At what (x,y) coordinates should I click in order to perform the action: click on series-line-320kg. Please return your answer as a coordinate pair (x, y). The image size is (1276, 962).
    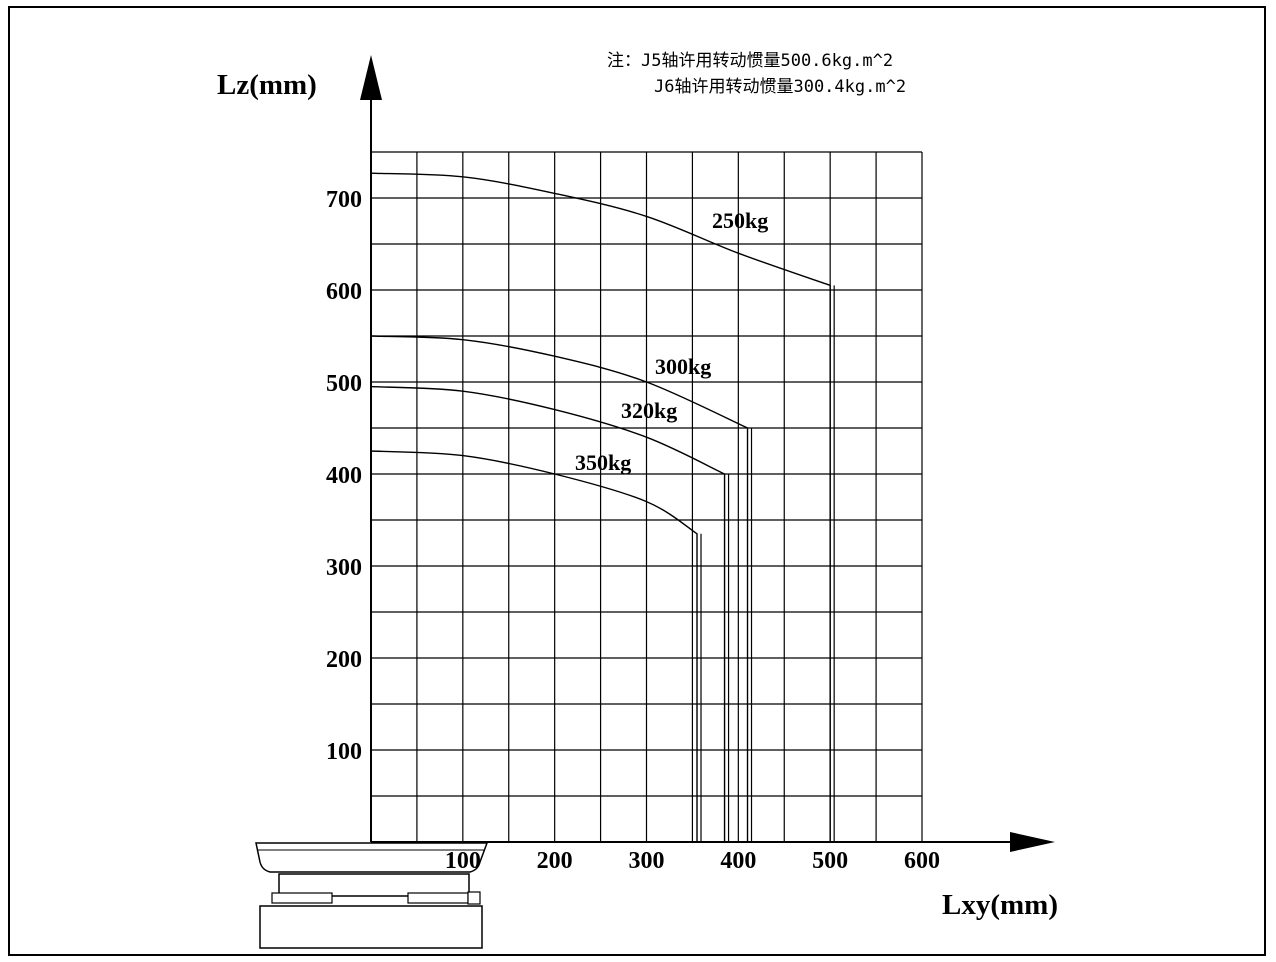
    Looking at the image, I should click on (548, 613).